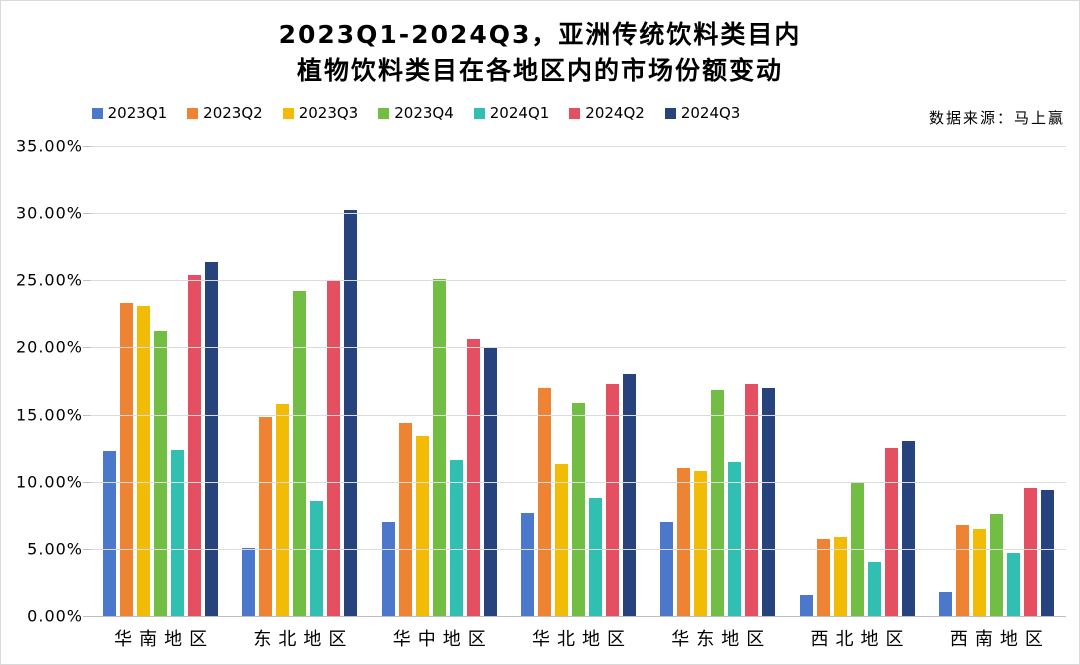  I want to click on legend-label: 2024Q1, so click(519, 113).